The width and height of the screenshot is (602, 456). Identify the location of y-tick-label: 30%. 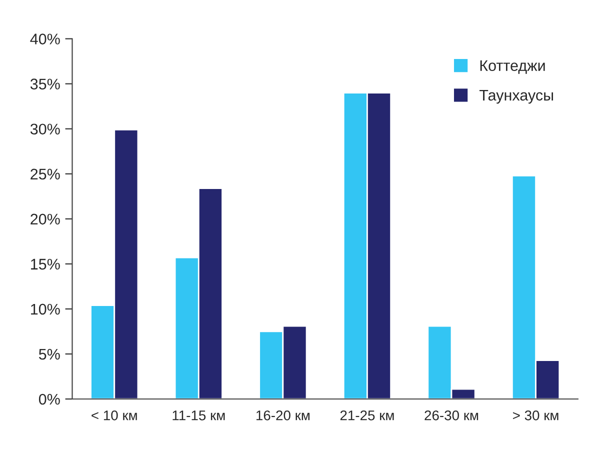
(45, 129).